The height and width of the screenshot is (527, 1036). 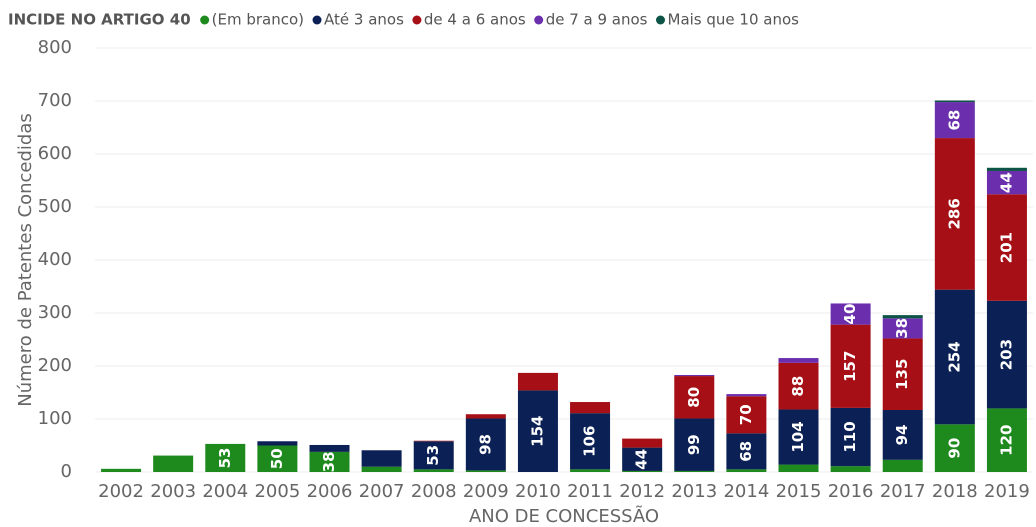 I want to click on value-label: 99, so click(x=694, y=444).